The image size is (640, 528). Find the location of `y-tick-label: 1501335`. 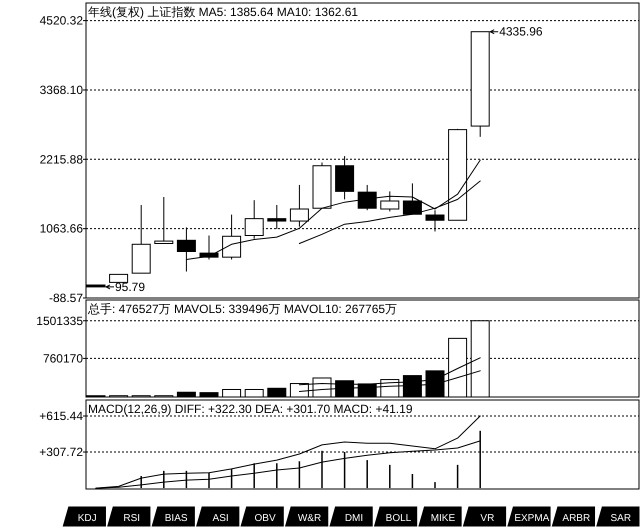

y-tick-label: 1501335 is located at coordinates (60, 321).